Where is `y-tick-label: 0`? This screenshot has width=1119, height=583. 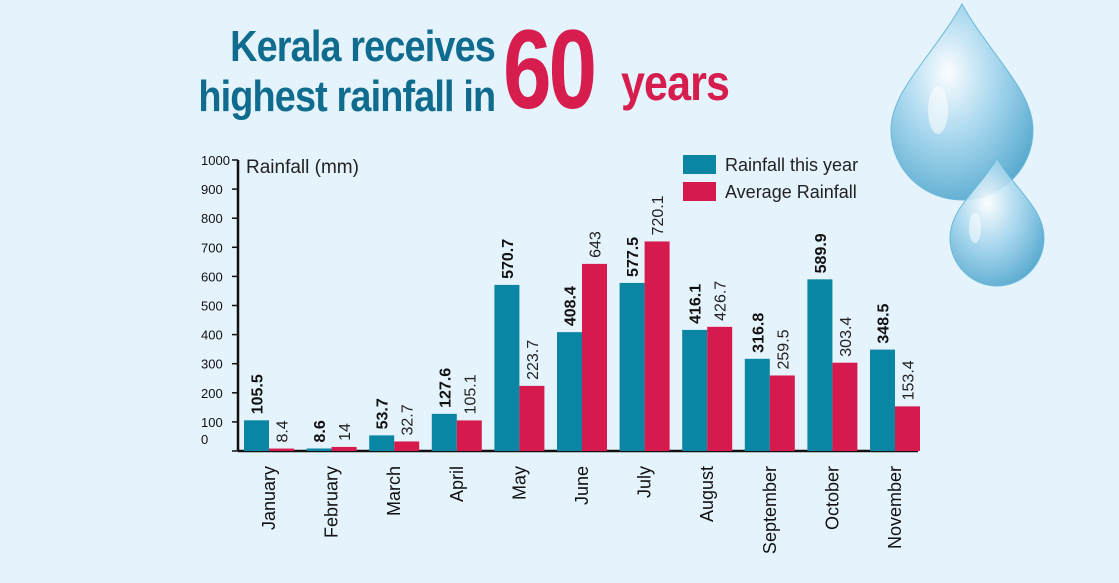
y-tick-label: 0 is located at coordinates (204, 439).